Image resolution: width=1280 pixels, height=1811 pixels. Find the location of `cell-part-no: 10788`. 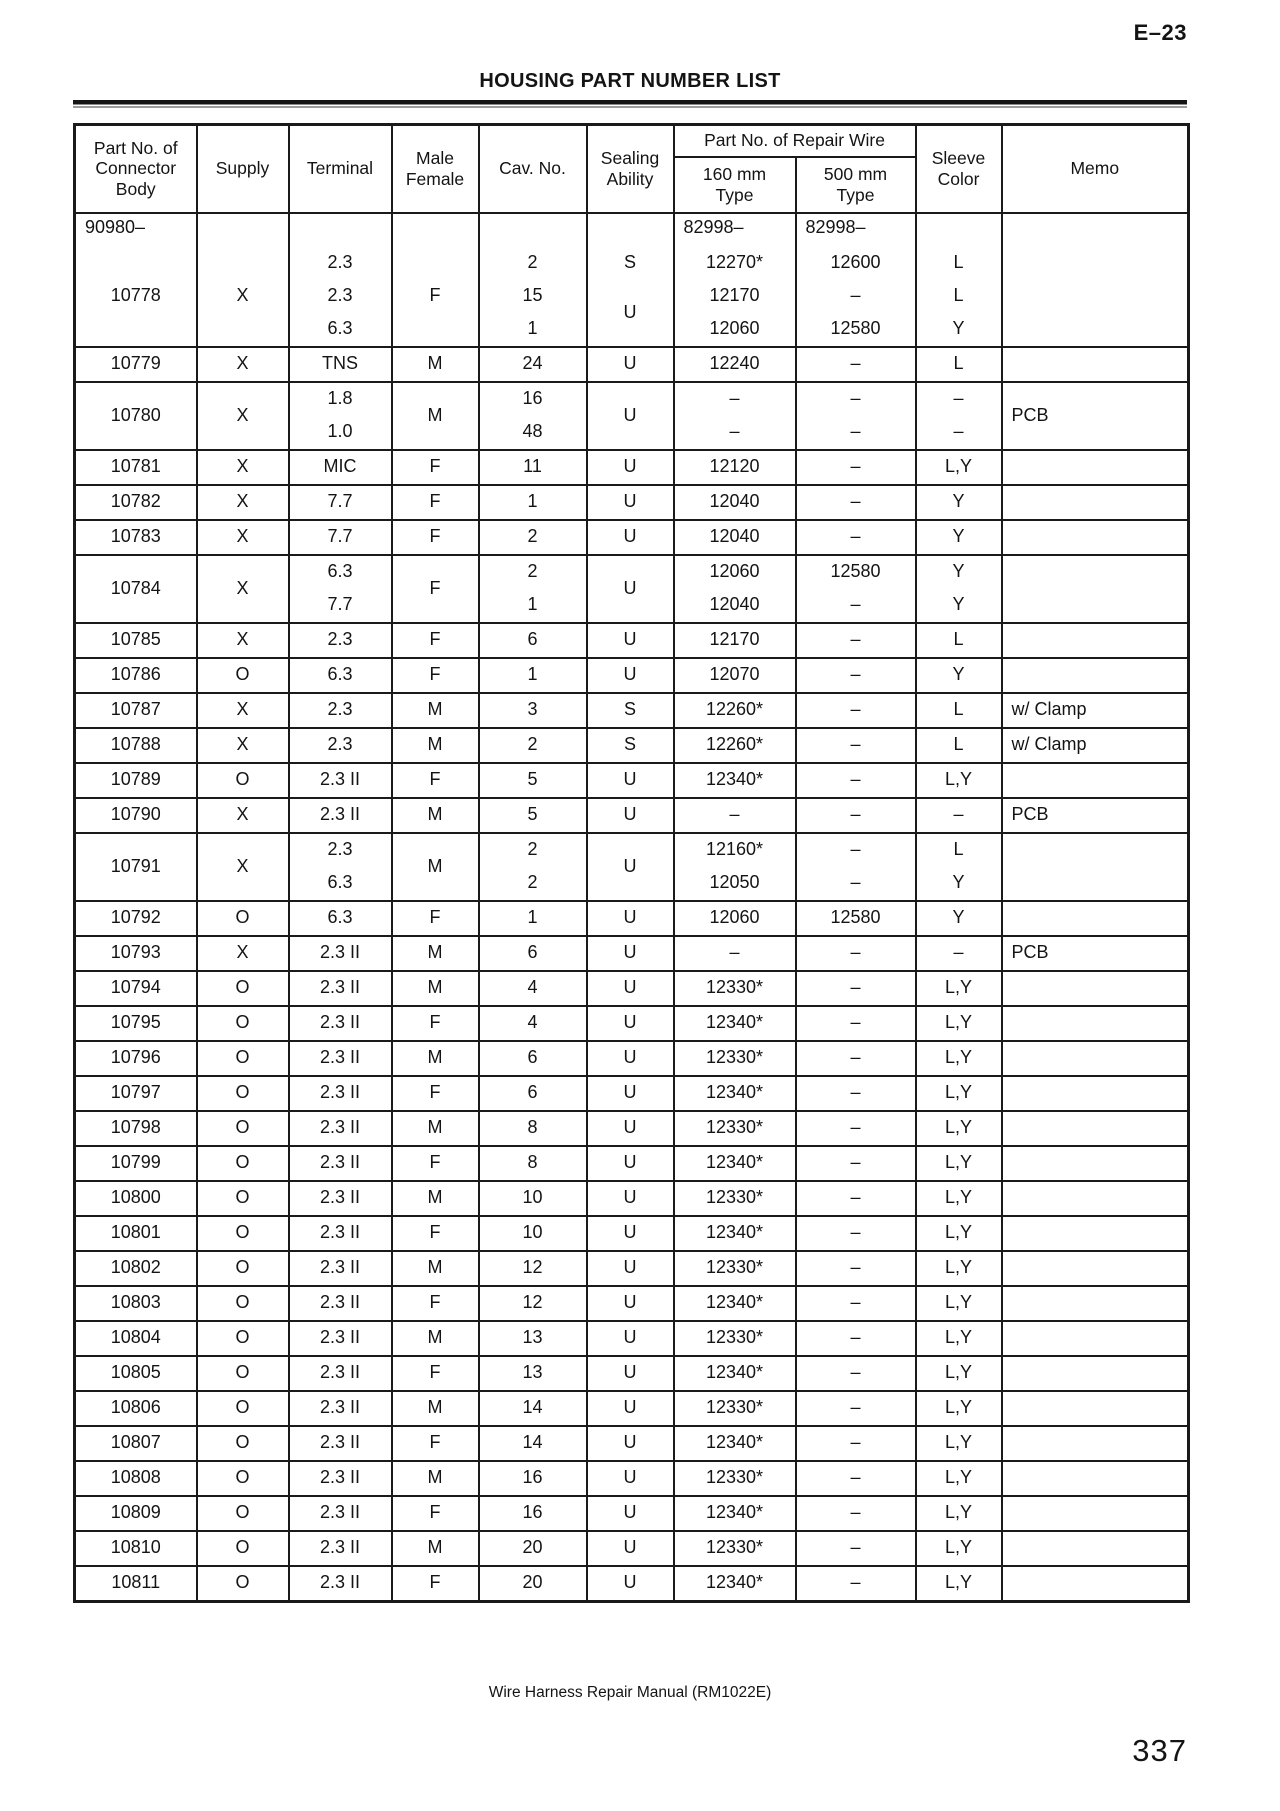

cell-part-no: 10788 is located at coordinates (135, 745).